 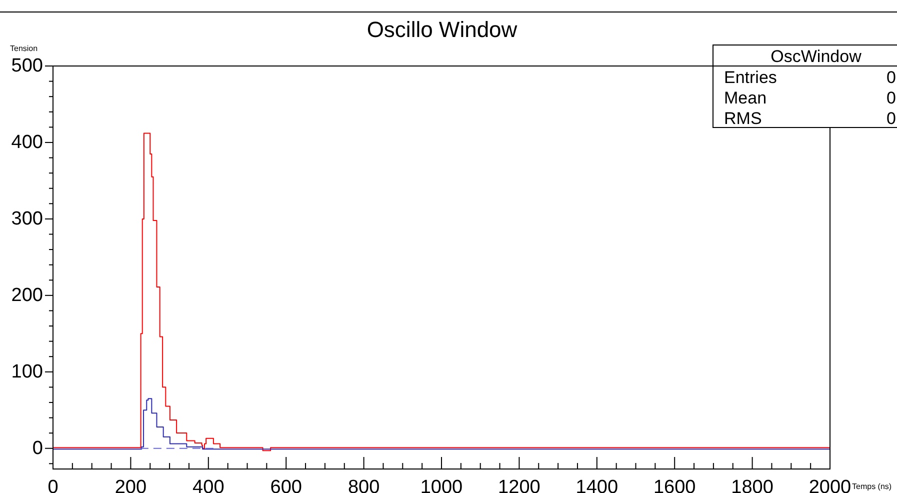 I want to click on y-tick-label: 300, so click(x=27, y=219).